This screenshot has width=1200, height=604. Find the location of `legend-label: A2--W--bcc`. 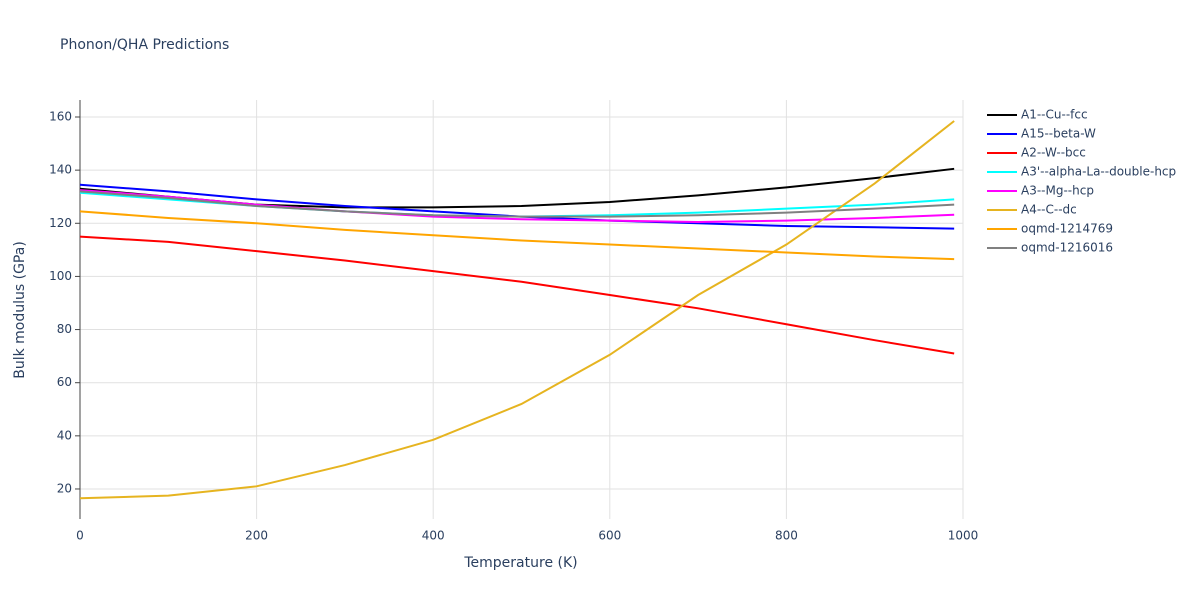

legend-label: A2--W--bcc is located at coordinates (1053, 153).